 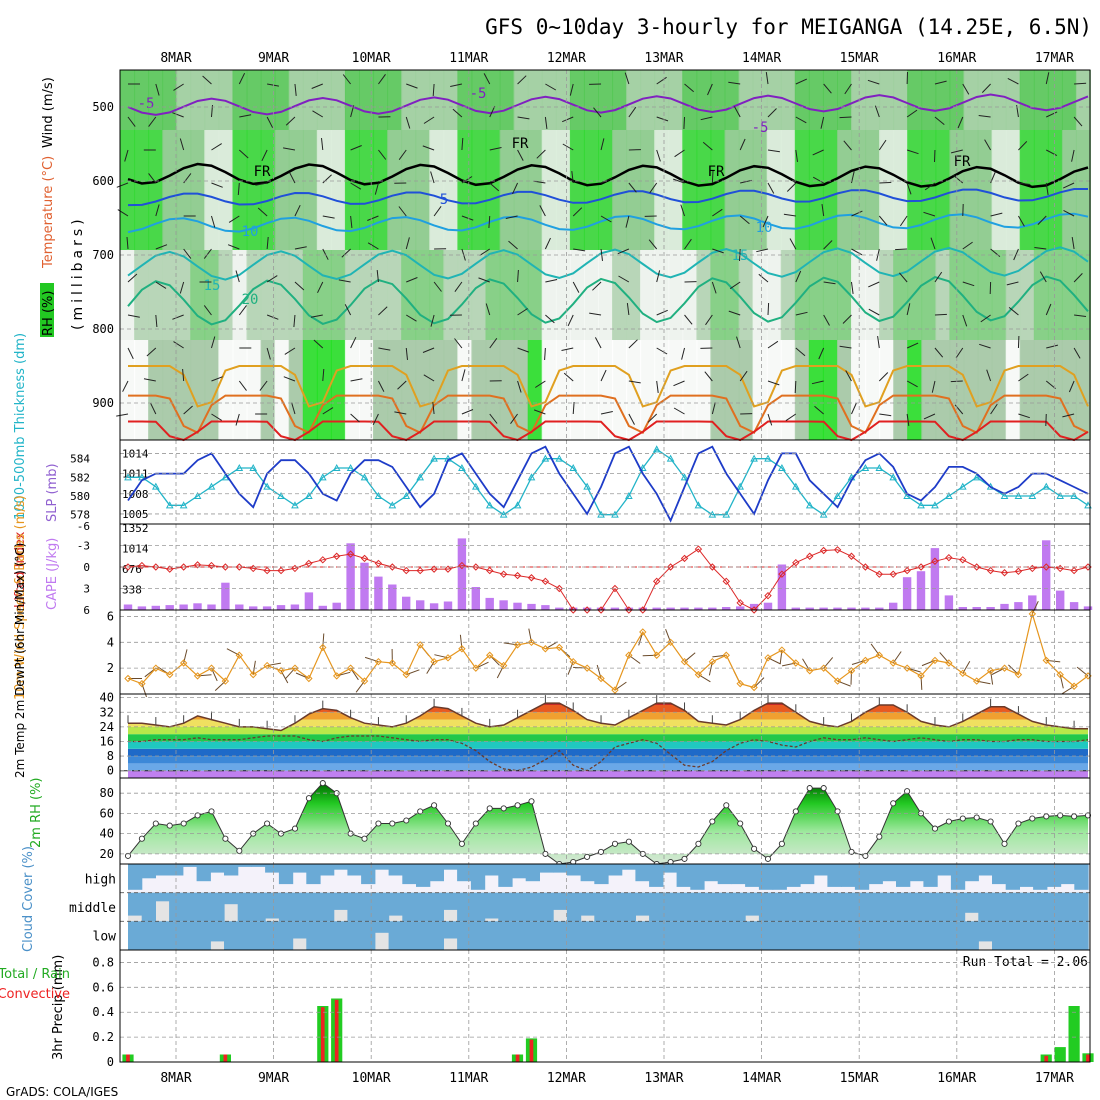 What do you see at coordinates (663, 58) in the screenshot?
I see `date-label-top: 13MAR` at bounding box center [663, 58].